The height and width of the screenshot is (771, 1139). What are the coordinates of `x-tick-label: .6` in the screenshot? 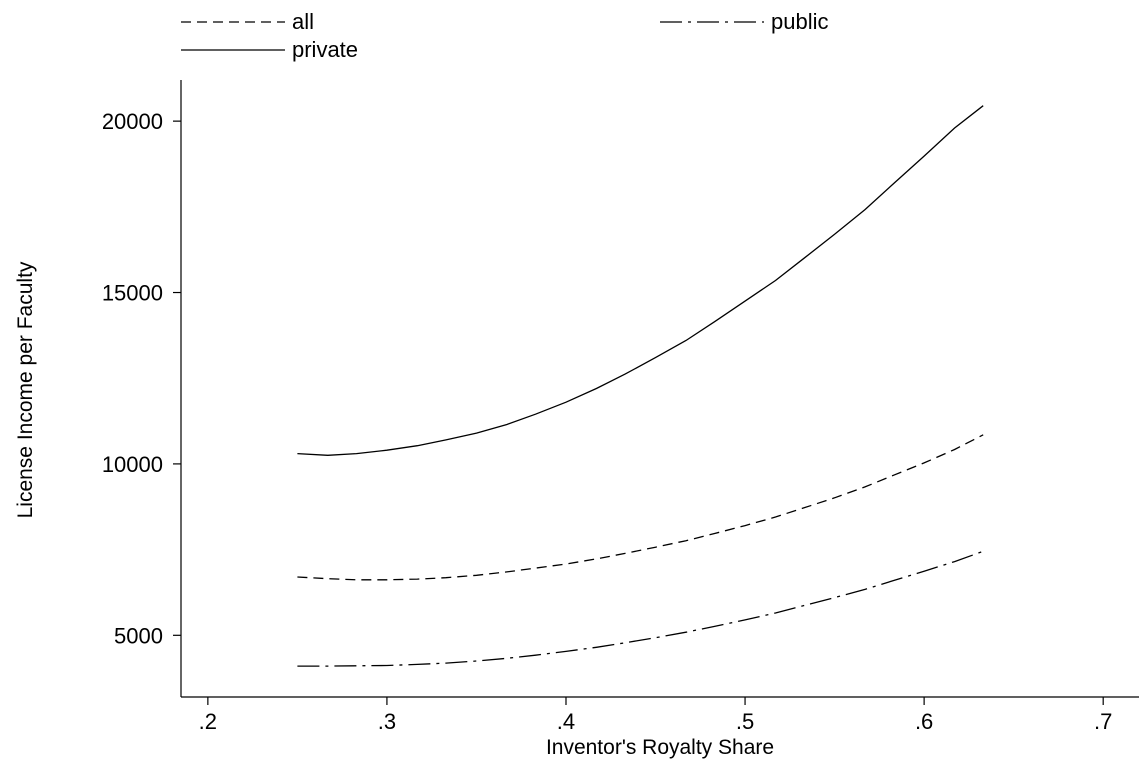 It's located at (924, 721).